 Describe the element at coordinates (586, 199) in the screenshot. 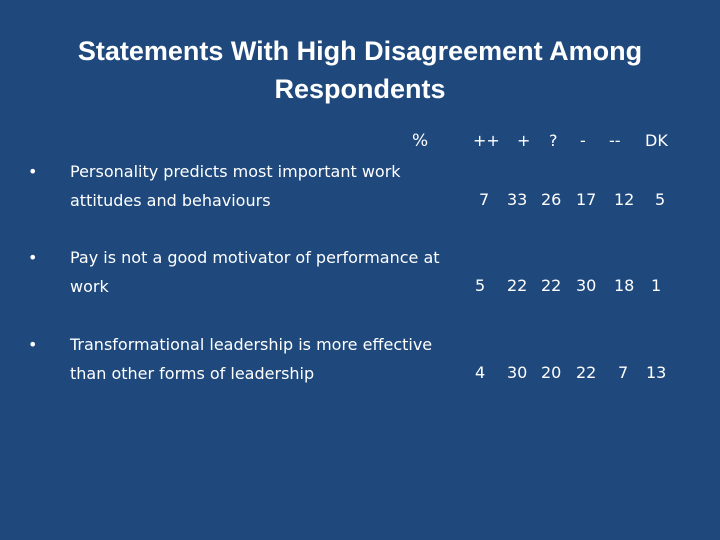

I see `value-disagree: 17` at that location.